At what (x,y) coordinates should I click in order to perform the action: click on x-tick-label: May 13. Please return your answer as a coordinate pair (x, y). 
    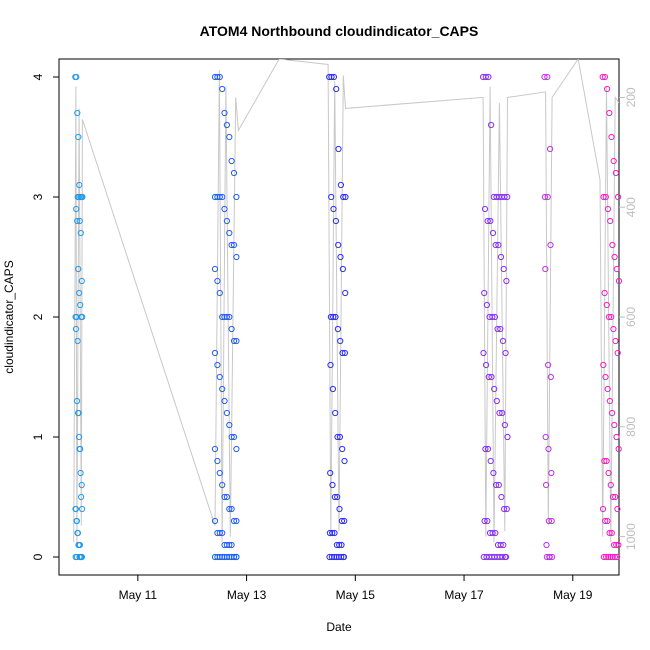
    Looking at the image, I should click on (247, 595).